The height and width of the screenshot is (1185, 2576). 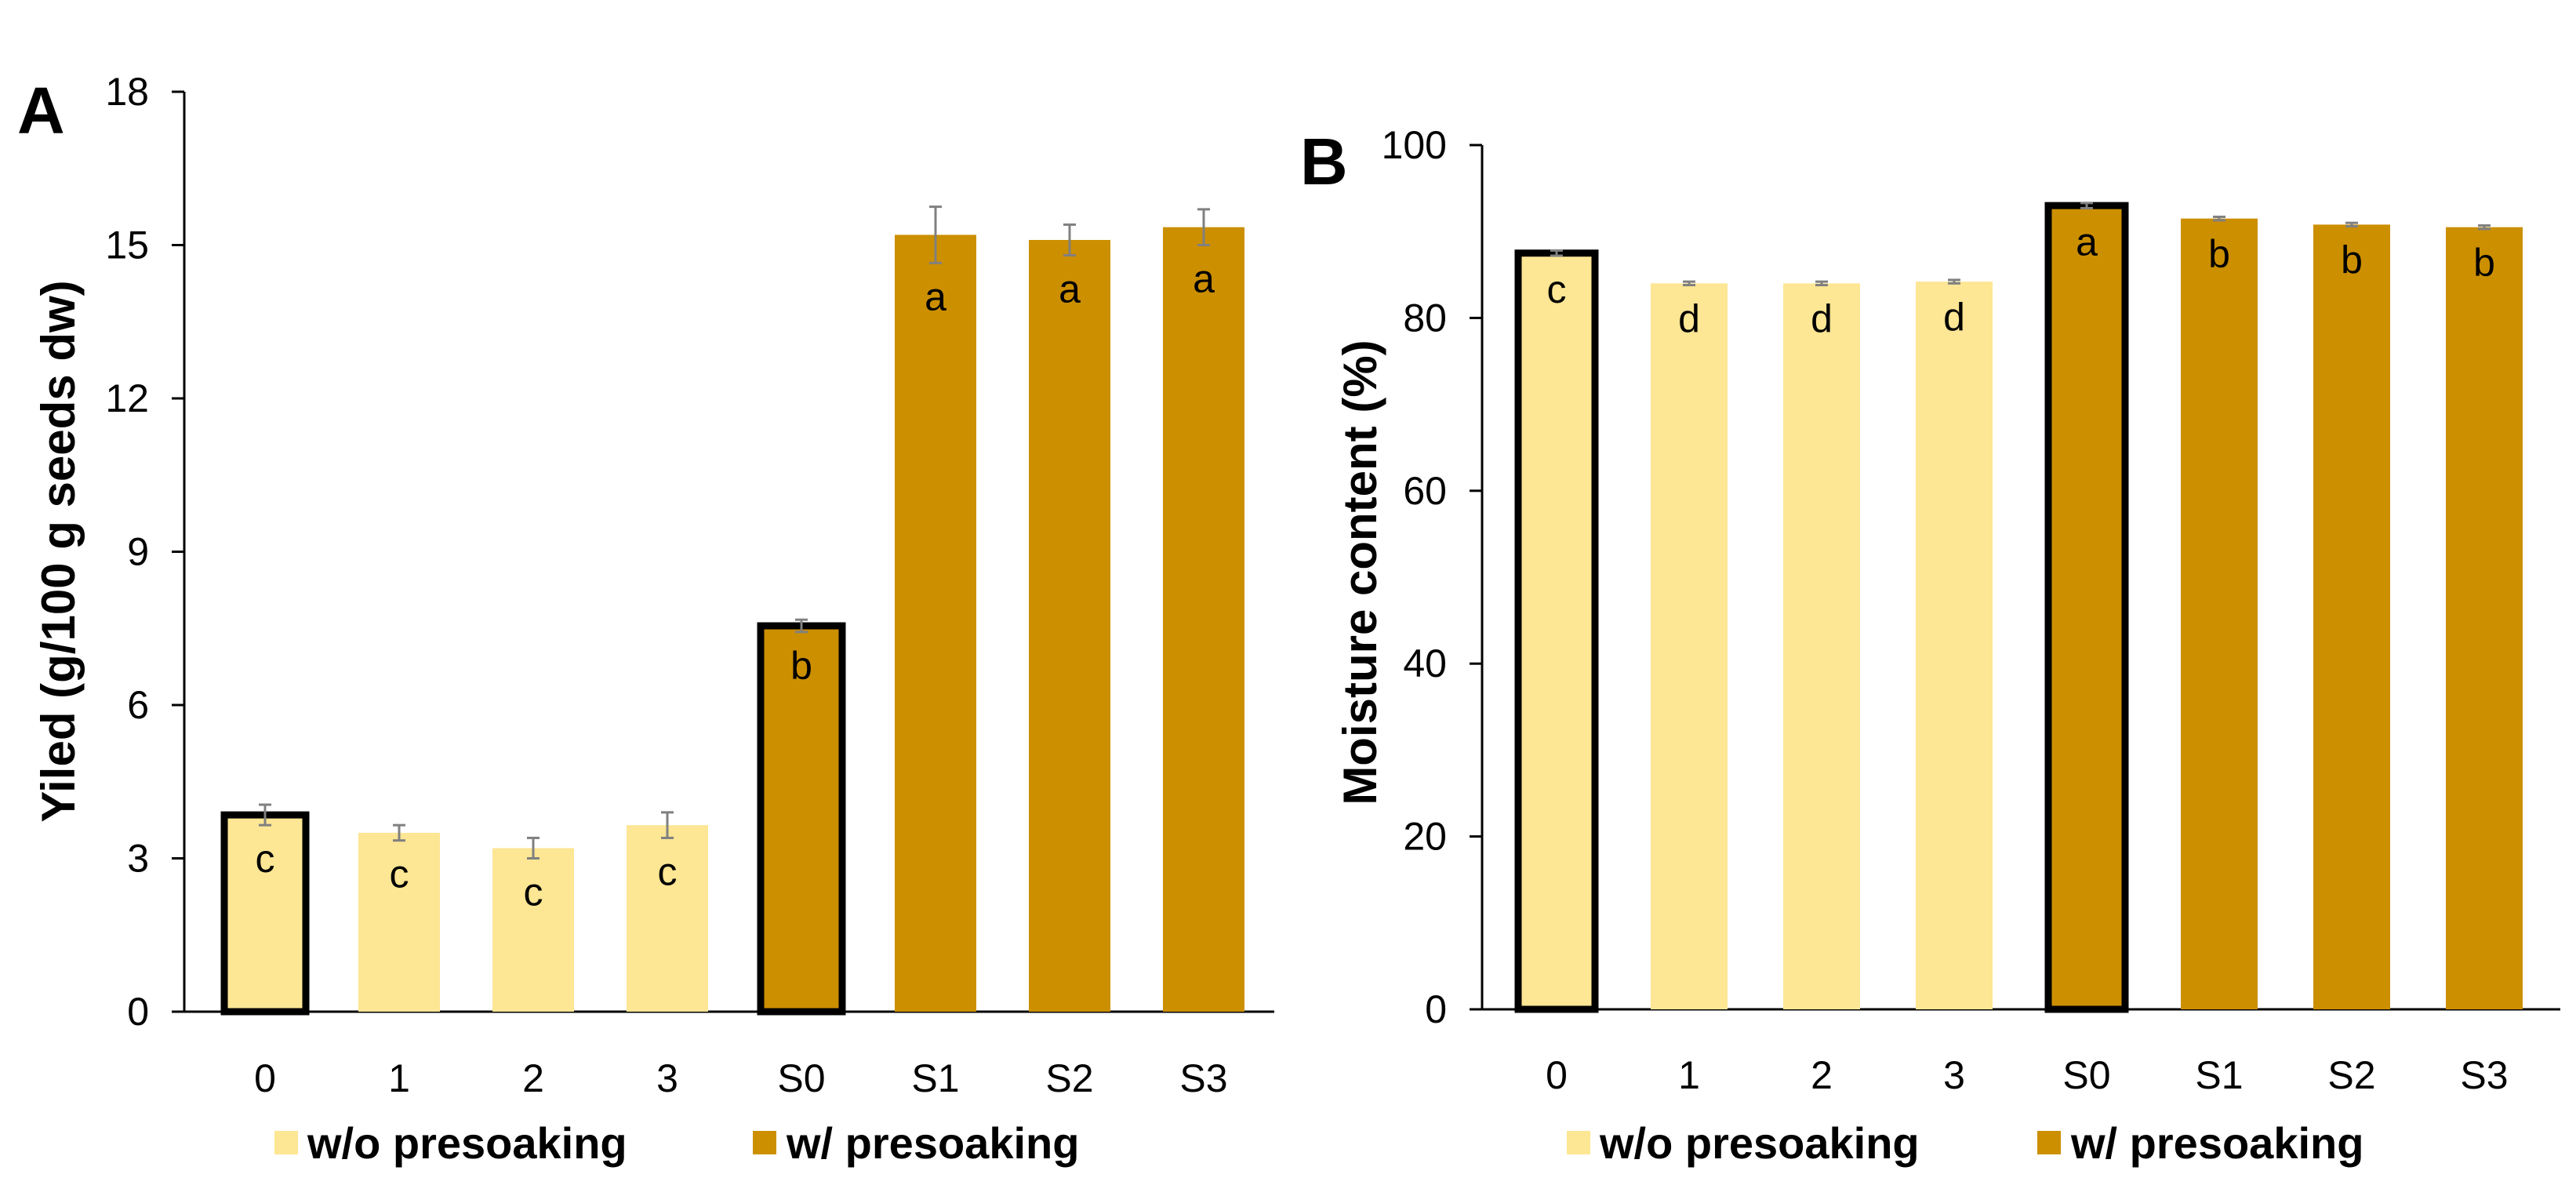 What do you see at coordinates (41, 111) in the screenshot?
I see `panel-label: A` at bounding box center [41, 111].